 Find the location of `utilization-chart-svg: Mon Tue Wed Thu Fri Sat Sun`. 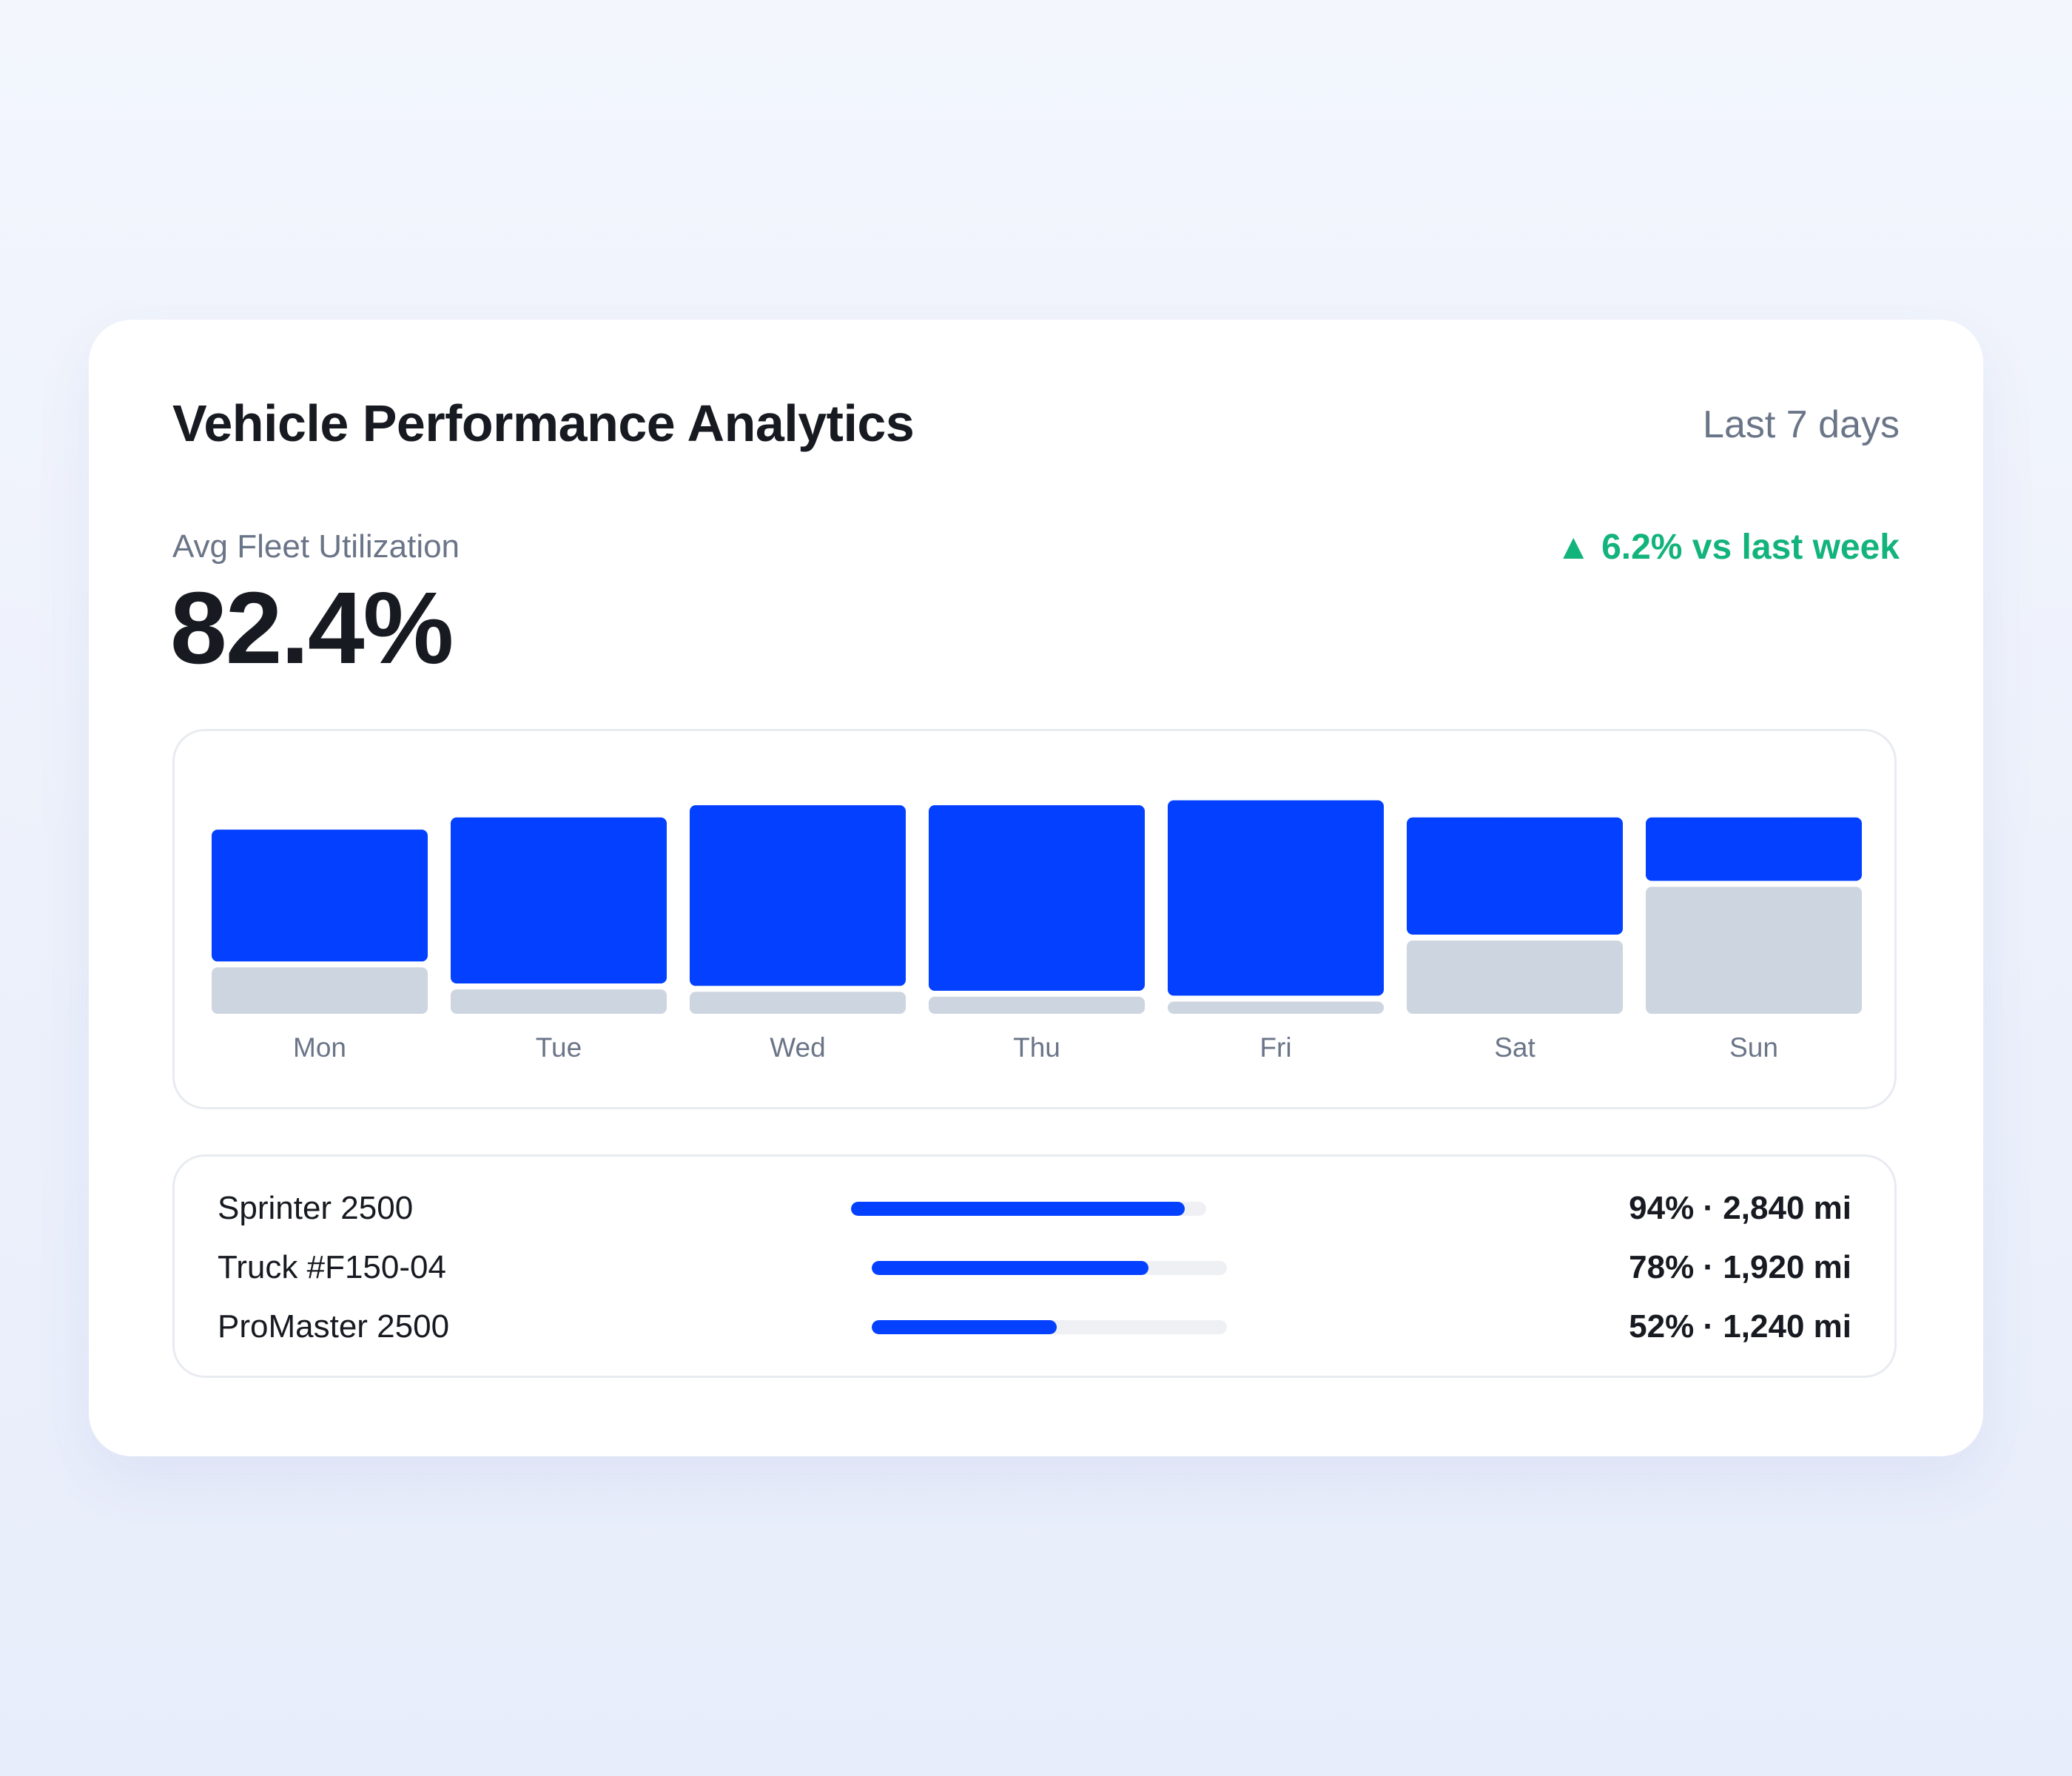

utilization-chart-svg: Mon Tue Wed Thu Fri Sat Sun is located at coordinates (1037, 931).